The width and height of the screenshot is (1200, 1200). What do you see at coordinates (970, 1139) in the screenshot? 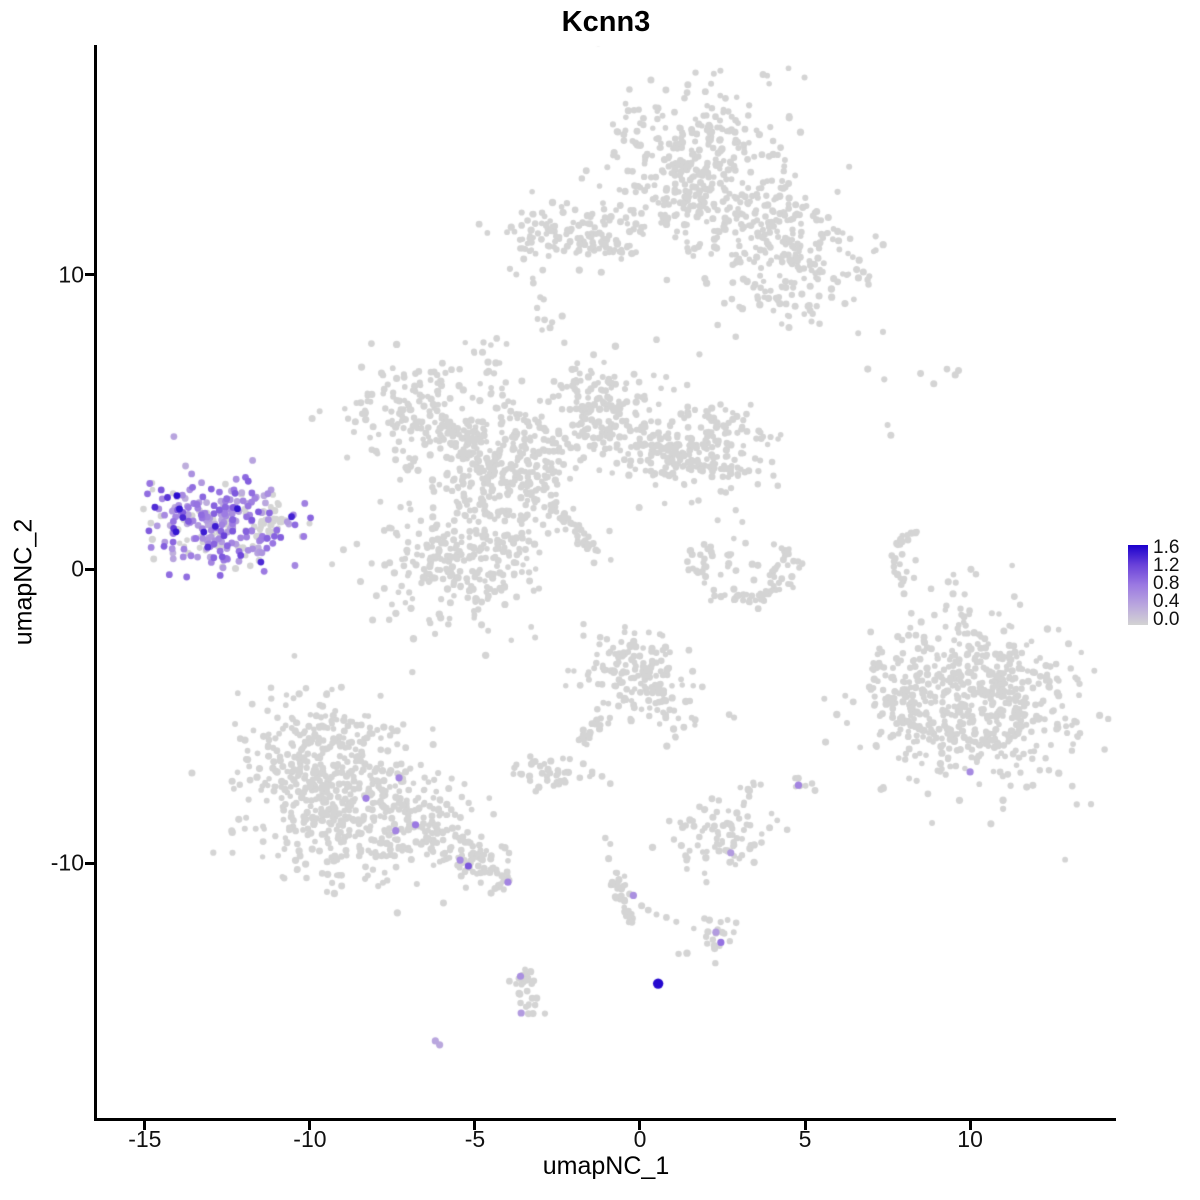
I see `x-tick-label: 10` at bounding box center [970, 1139].